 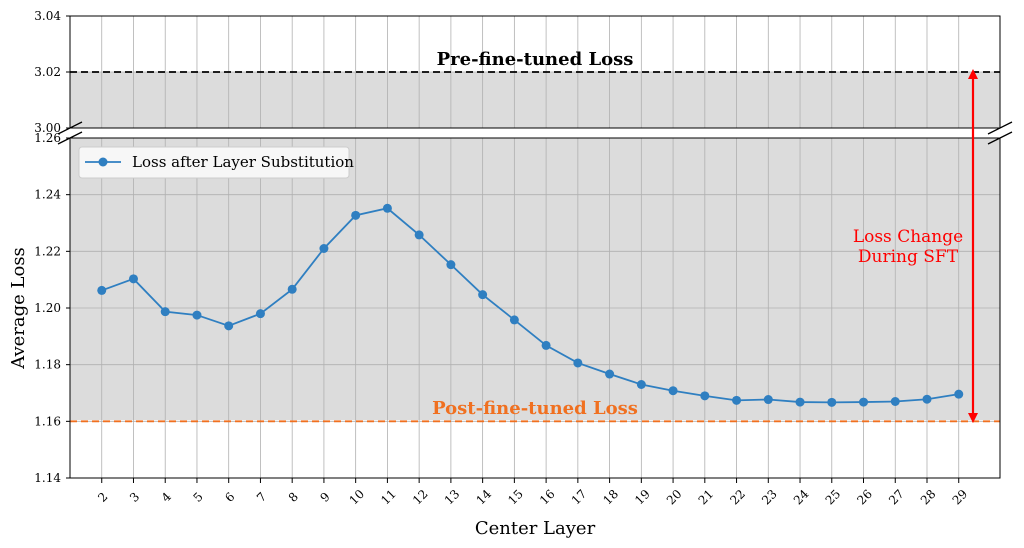 I want to click on y-tick-label: 3.00, so click(x=47, y=128).